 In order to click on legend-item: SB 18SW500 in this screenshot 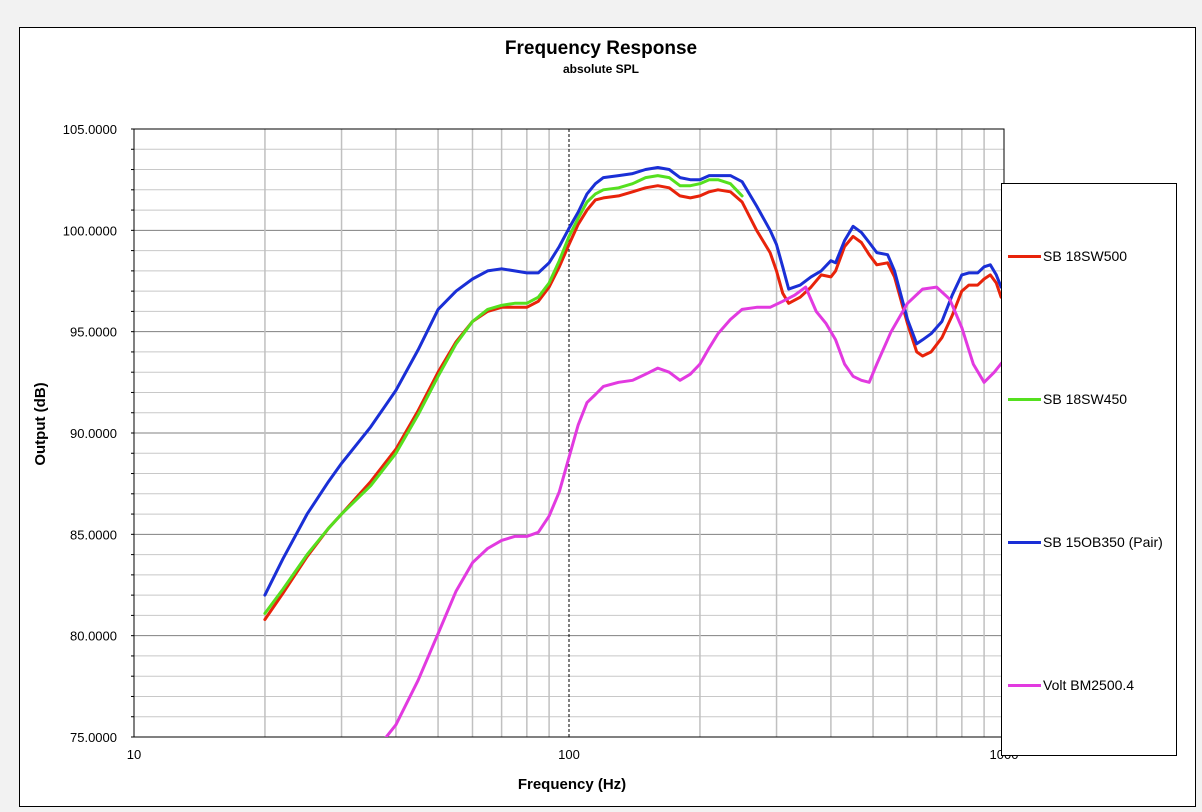, I will do `click(1067, 256)`.